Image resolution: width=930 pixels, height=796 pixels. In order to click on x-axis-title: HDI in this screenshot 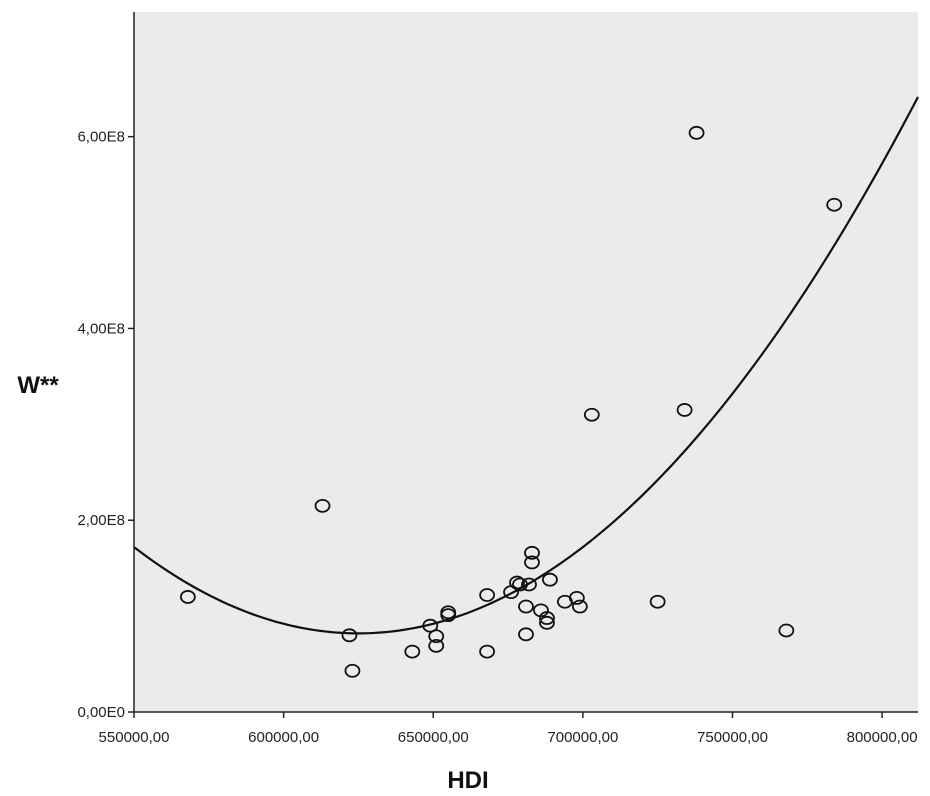, I will do `click(467, 780)`.